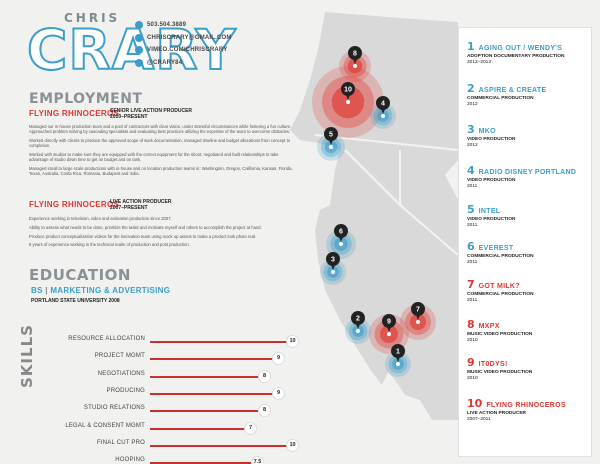 The height and width of the screenshot is (464, 600). I want to click on skill-label: PRODUCING, so click(125, 390).